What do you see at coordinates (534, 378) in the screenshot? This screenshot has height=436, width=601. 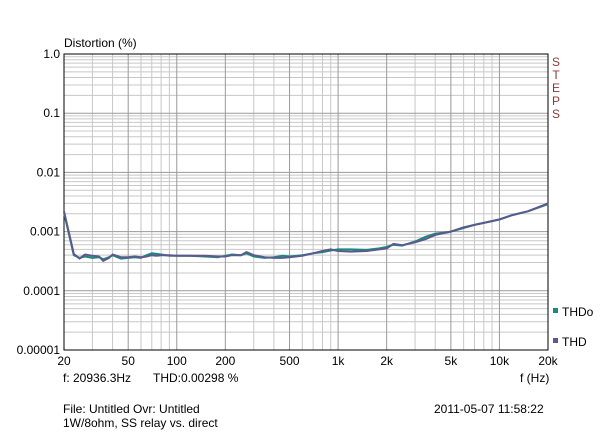 I see `x-axis-label: f (Hz)` at bounding box center [534, 378].